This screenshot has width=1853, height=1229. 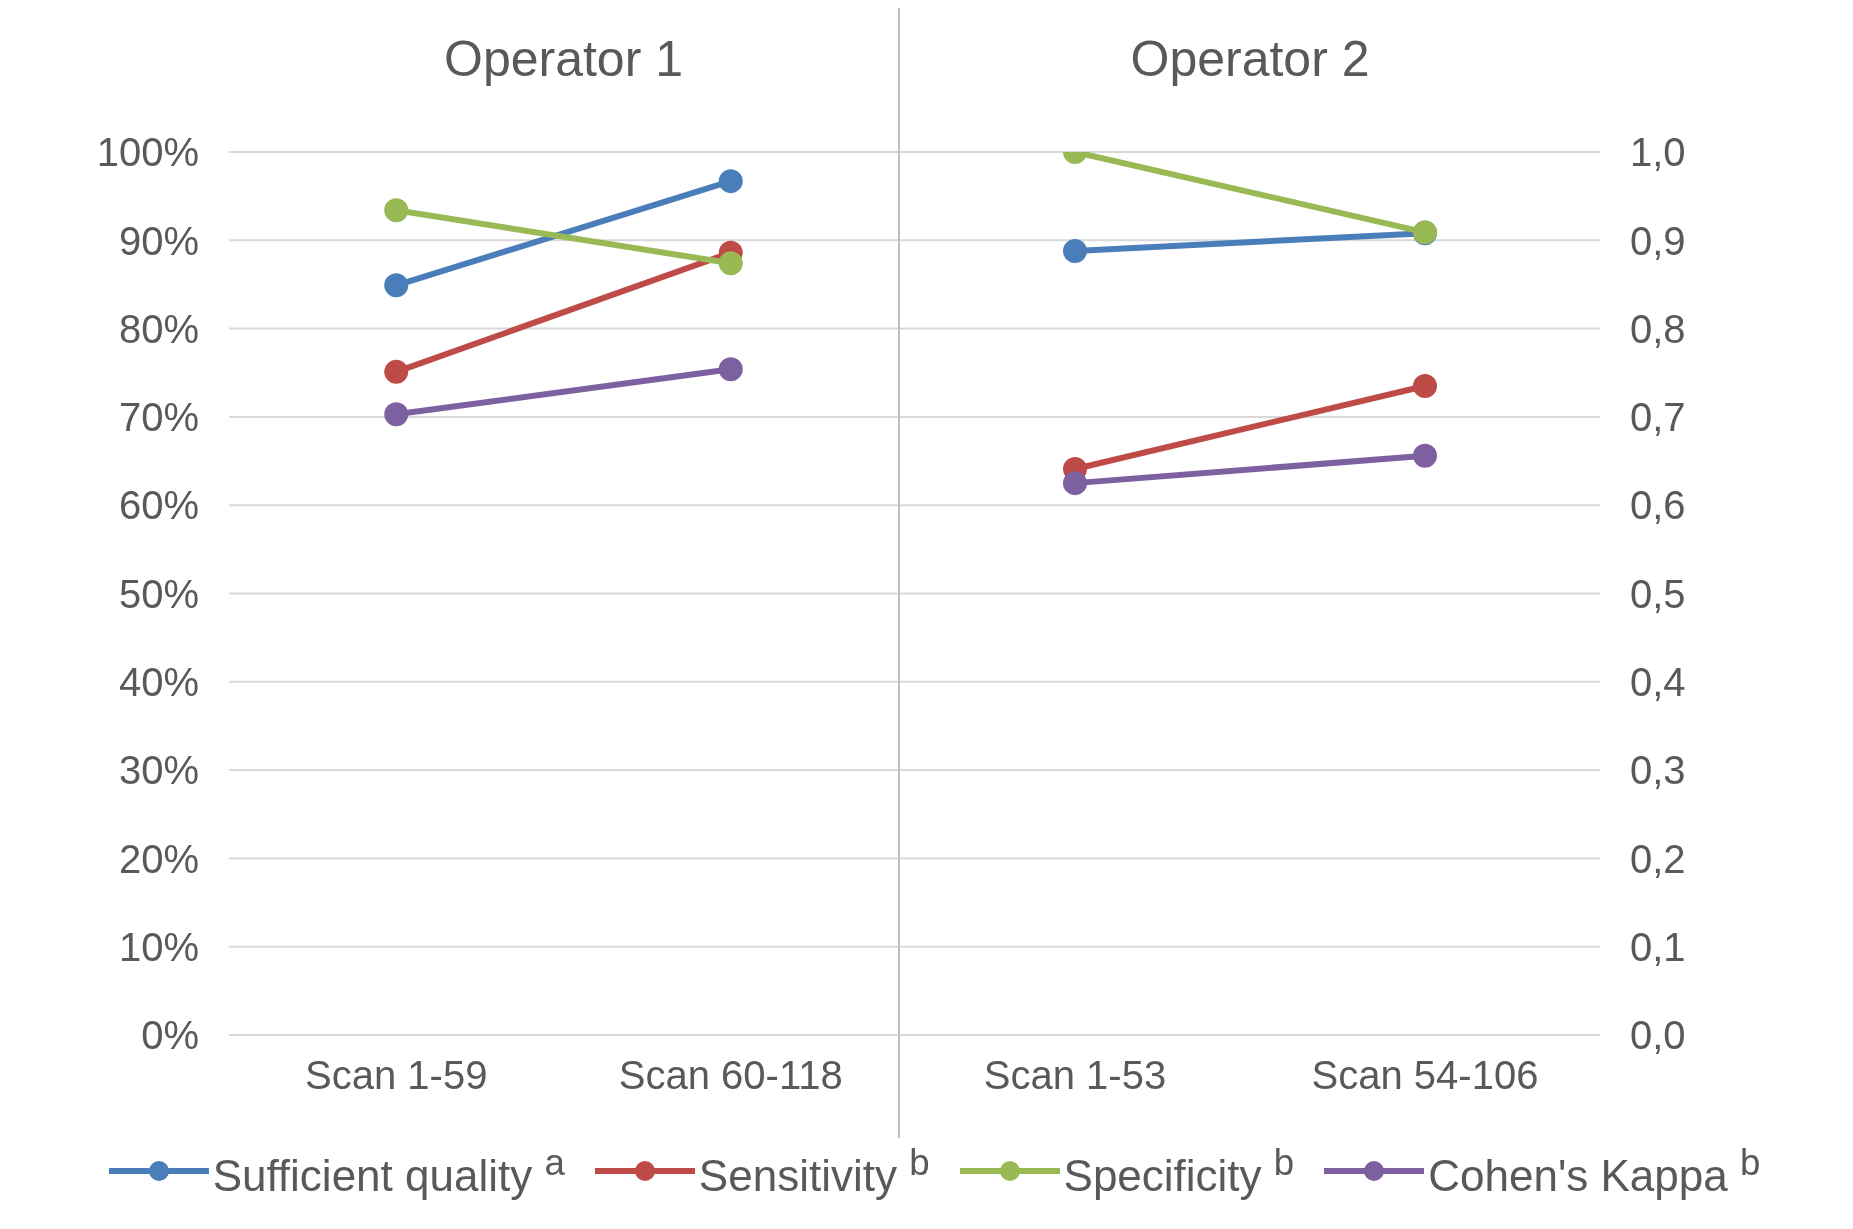 What do you see at coordinates (158, 505) in the screenshot?
I see `y-tick-label: 60%` at bounding box center [158, 505].